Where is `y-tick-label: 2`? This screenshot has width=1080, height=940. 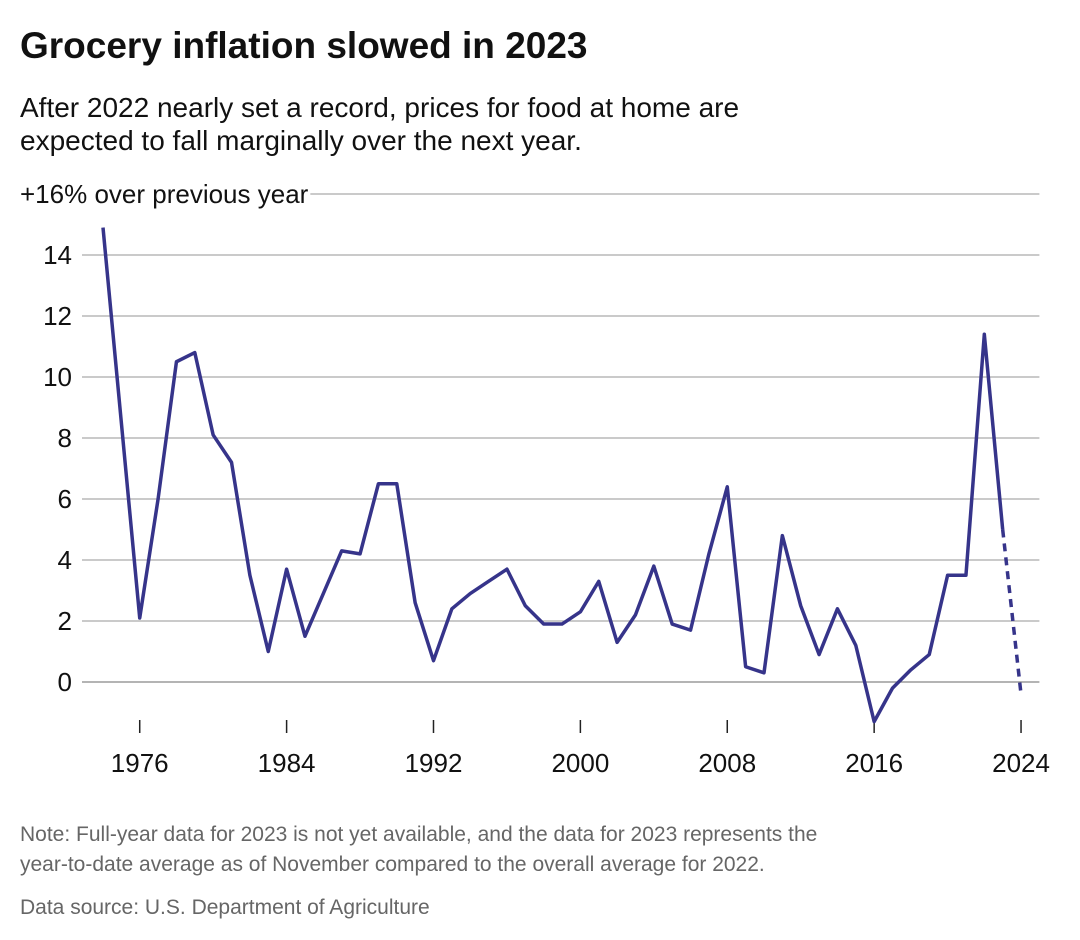
y-tick-label: 2 is located at coordinates (65, 621).